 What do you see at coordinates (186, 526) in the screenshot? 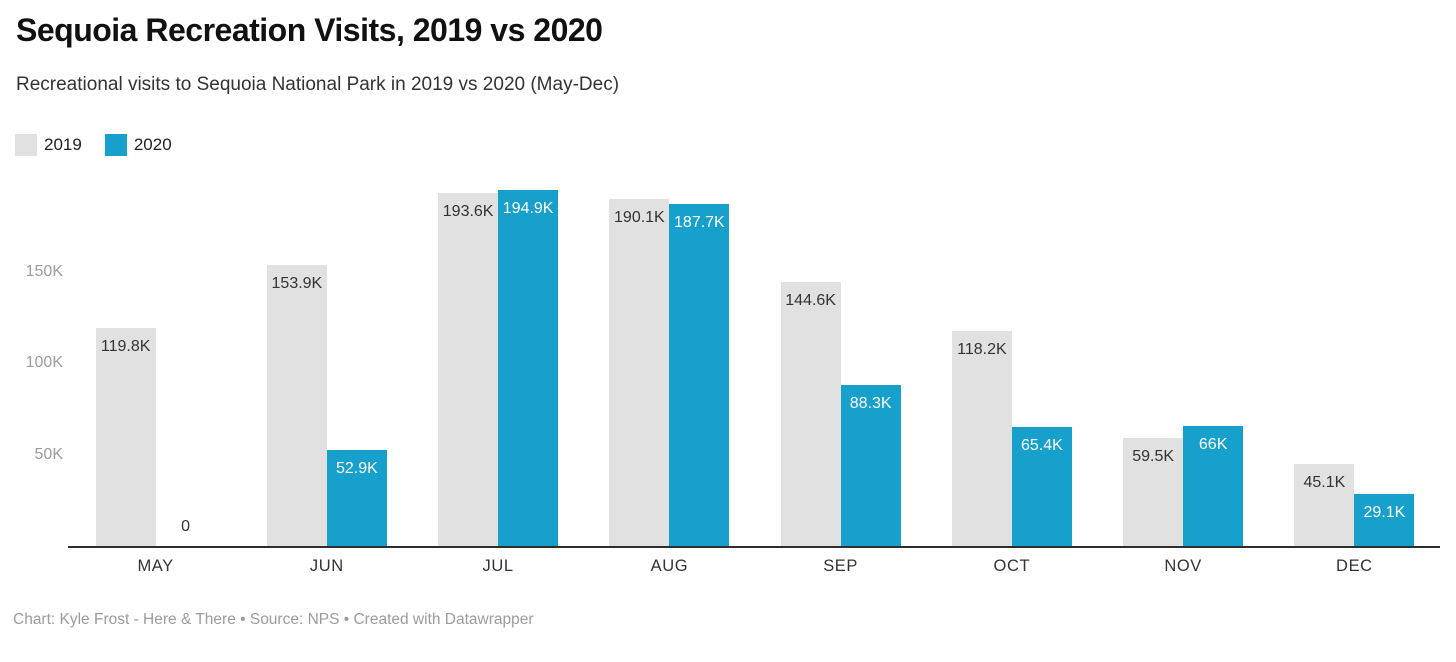
I see `bar-value-label: 0` at bounding box center [186, 526].